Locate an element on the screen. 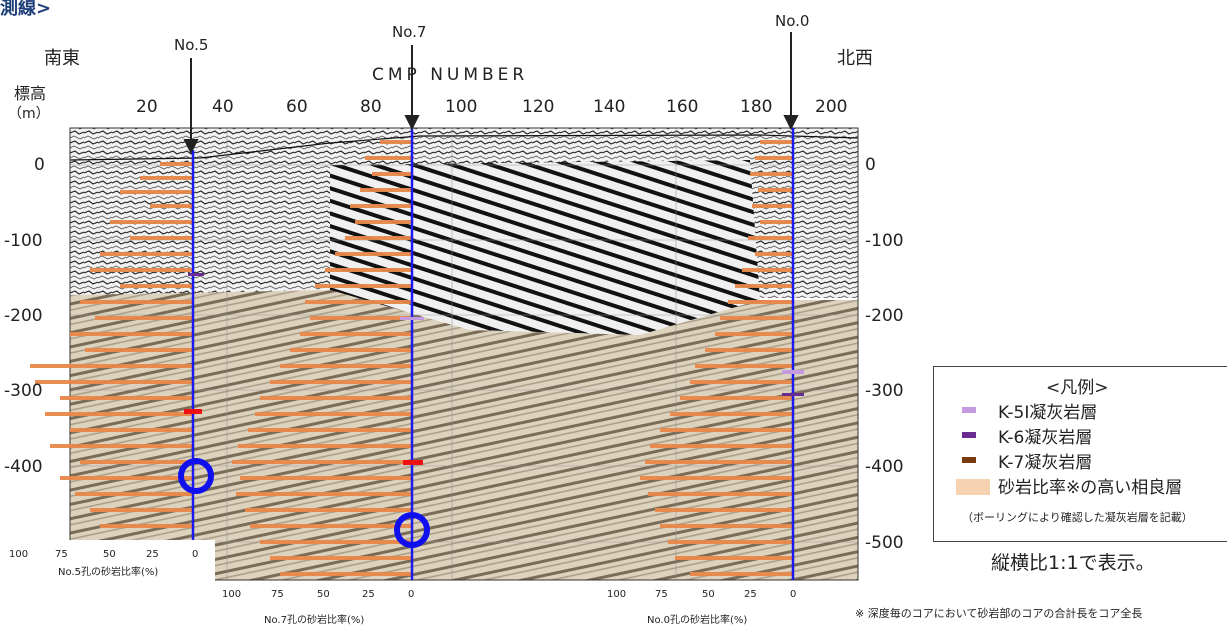 The image size is (1227, 626). ratio-tick-no7: 75 is located at coordinates (277, 594).